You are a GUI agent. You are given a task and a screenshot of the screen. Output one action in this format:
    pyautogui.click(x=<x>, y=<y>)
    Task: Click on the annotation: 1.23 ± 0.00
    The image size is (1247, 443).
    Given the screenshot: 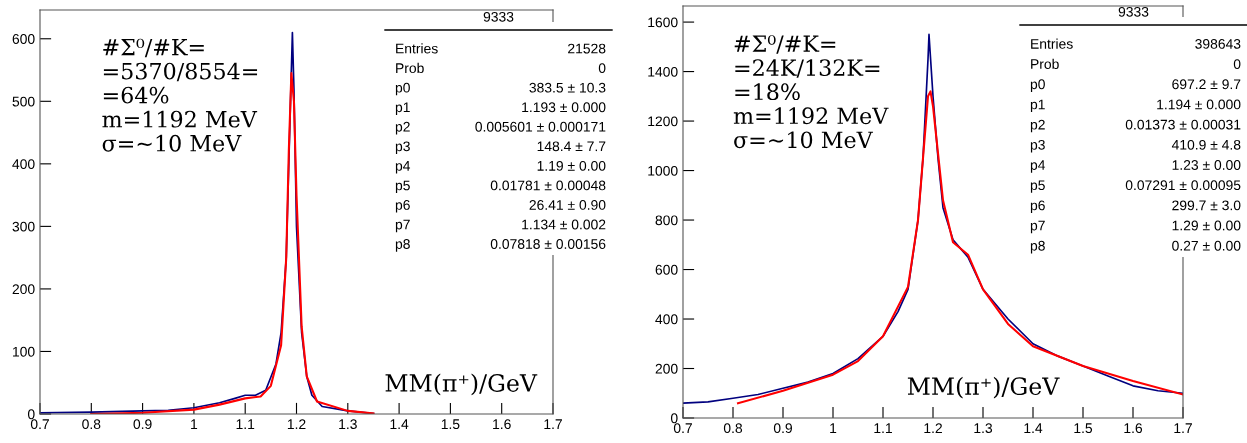 What is the action you would take?
    pyautogui.click(x=1206, y=165)
    